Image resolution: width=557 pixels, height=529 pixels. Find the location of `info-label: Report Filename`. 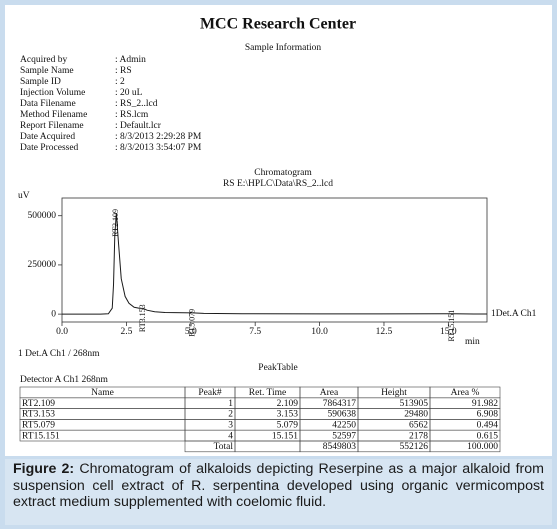

info-label: Report Filename is located at coordinates (52, 126).